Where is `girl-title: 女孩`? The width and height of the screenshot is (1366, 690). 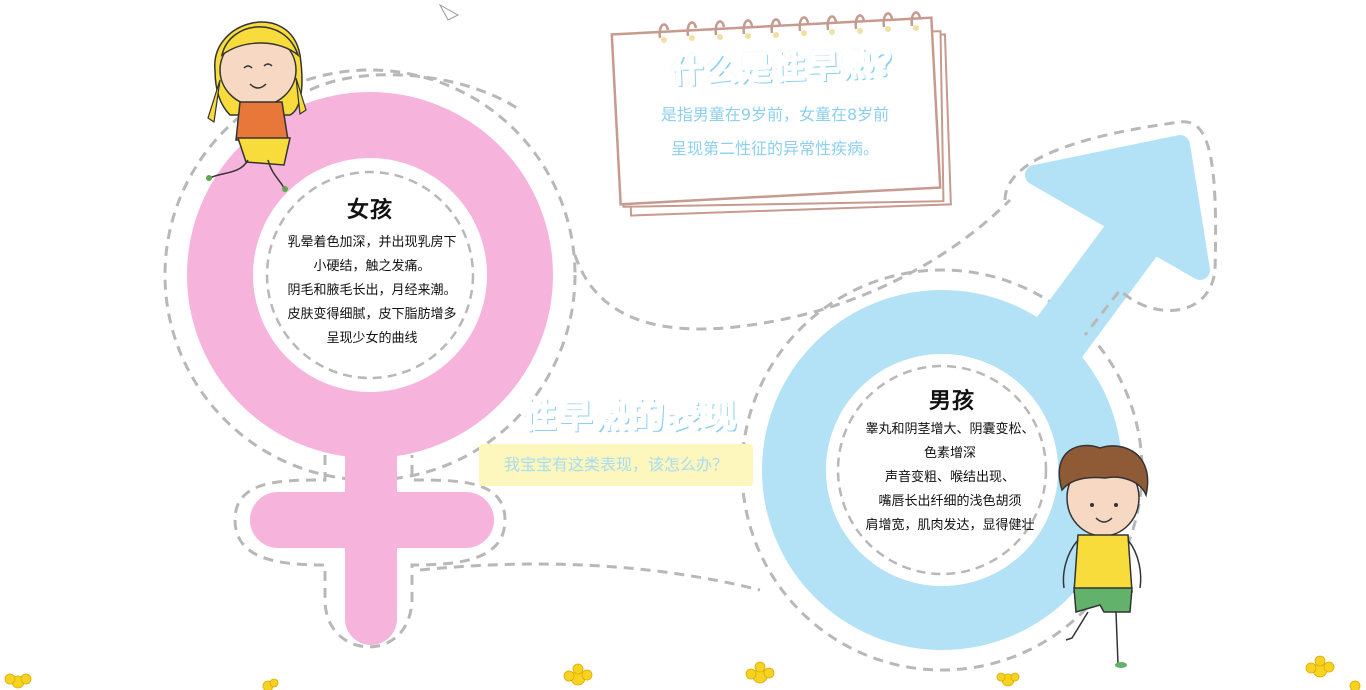 girl-title: 女孩 is located at coordinates (369, 210).